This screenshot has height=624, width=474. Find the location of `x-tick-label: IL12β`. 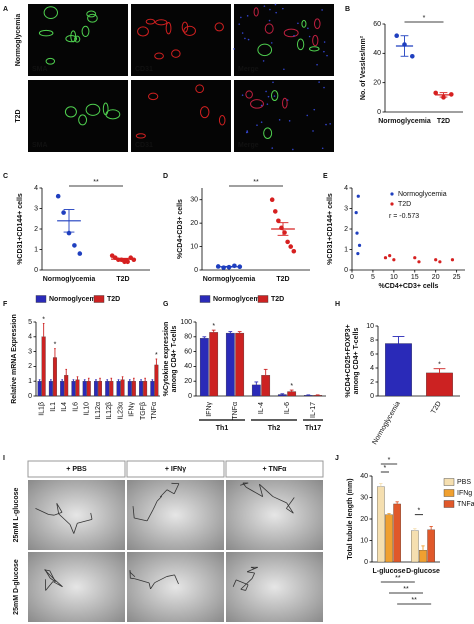

x-tick-label: IL12β is located at coordinates (109, 411).